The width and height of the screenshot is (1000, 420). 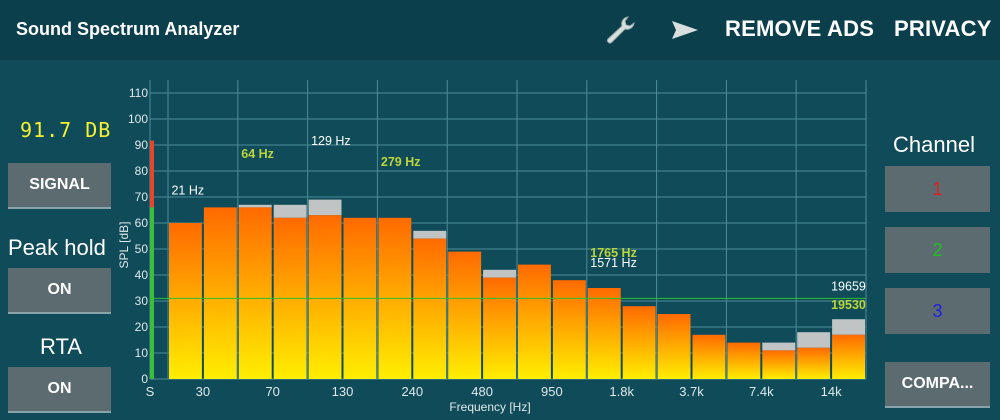 What do you see at coordinates (150, 391) in the screenshot?
I see `x-tick-label: S` at bounding box center [150, 391].